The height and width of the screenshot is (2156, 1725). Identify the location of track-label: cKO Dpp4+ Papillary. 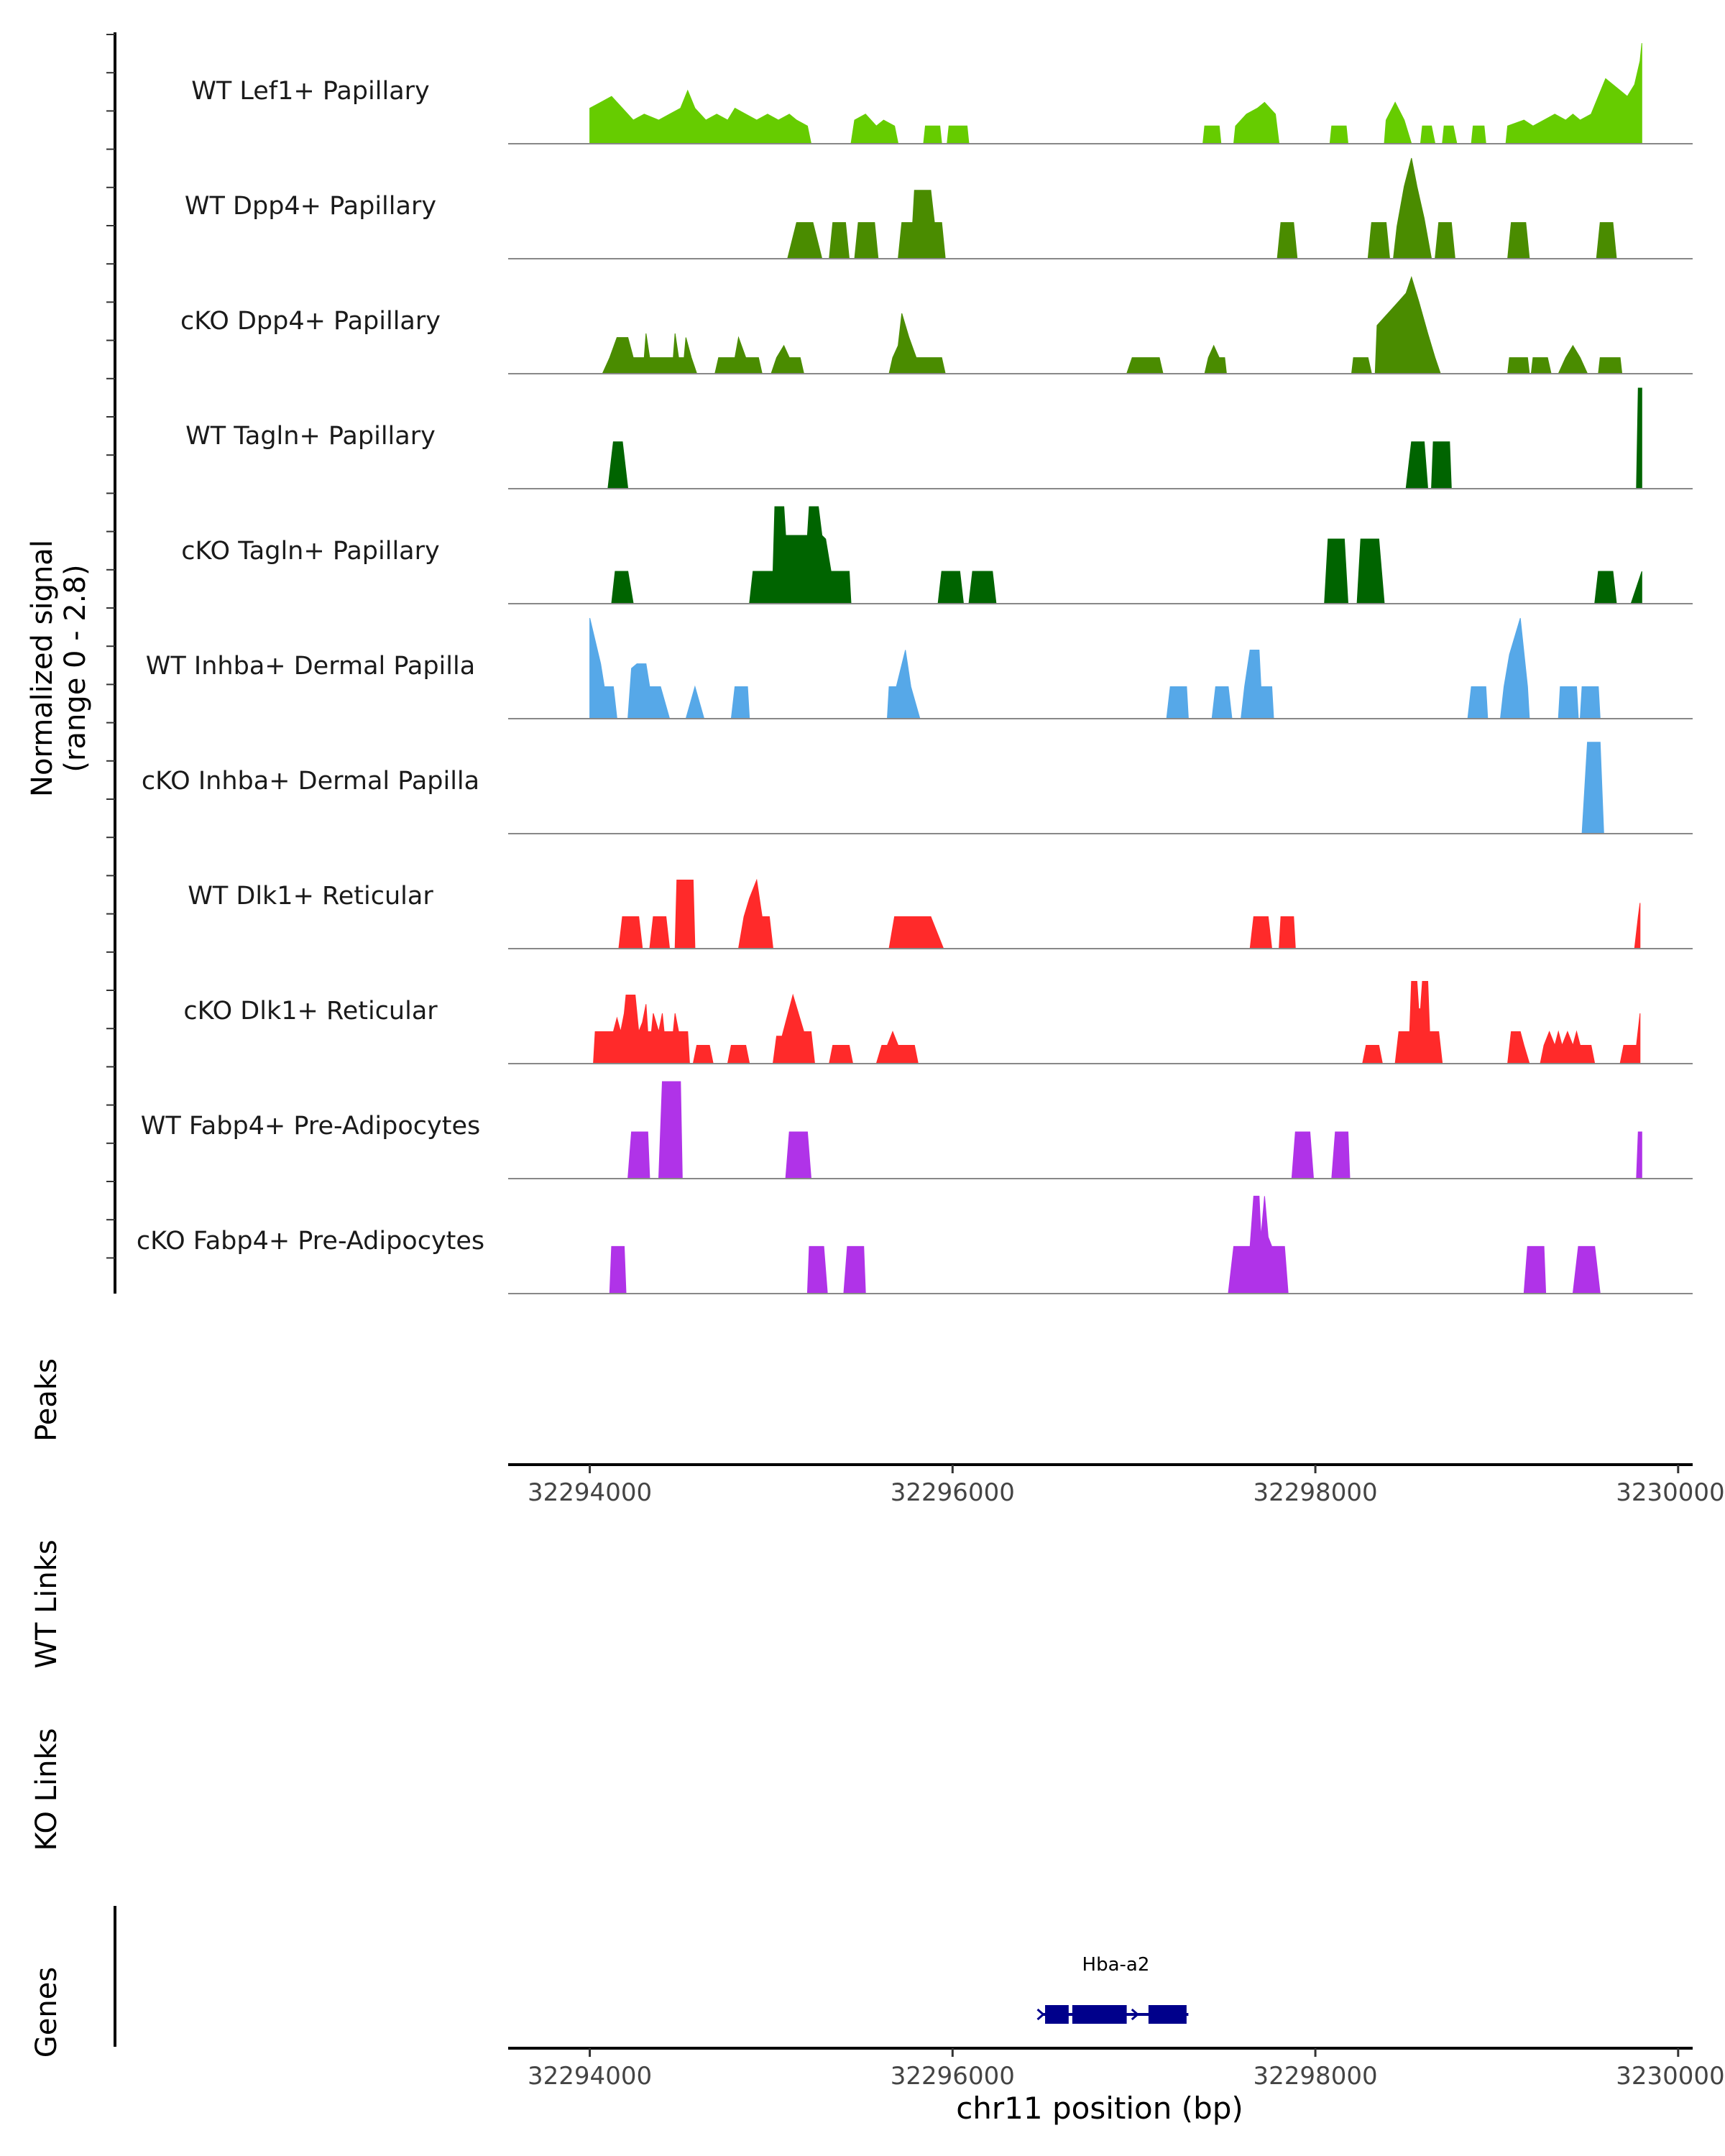
(310, 321).